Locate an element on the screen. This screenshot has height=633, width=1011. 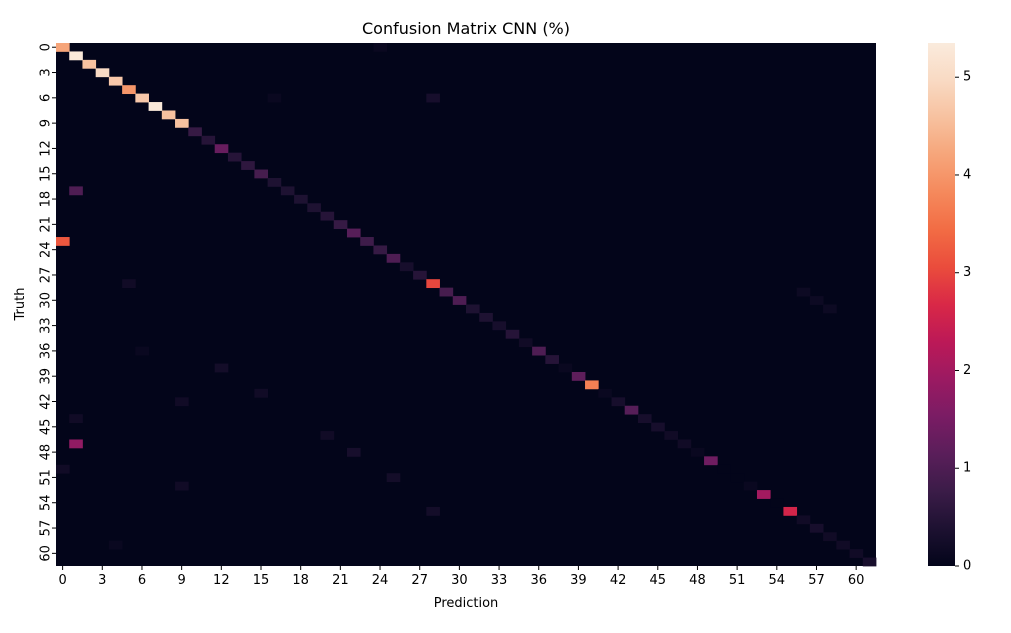
y-tick-label: 57 is located at coordinates (46, 528).